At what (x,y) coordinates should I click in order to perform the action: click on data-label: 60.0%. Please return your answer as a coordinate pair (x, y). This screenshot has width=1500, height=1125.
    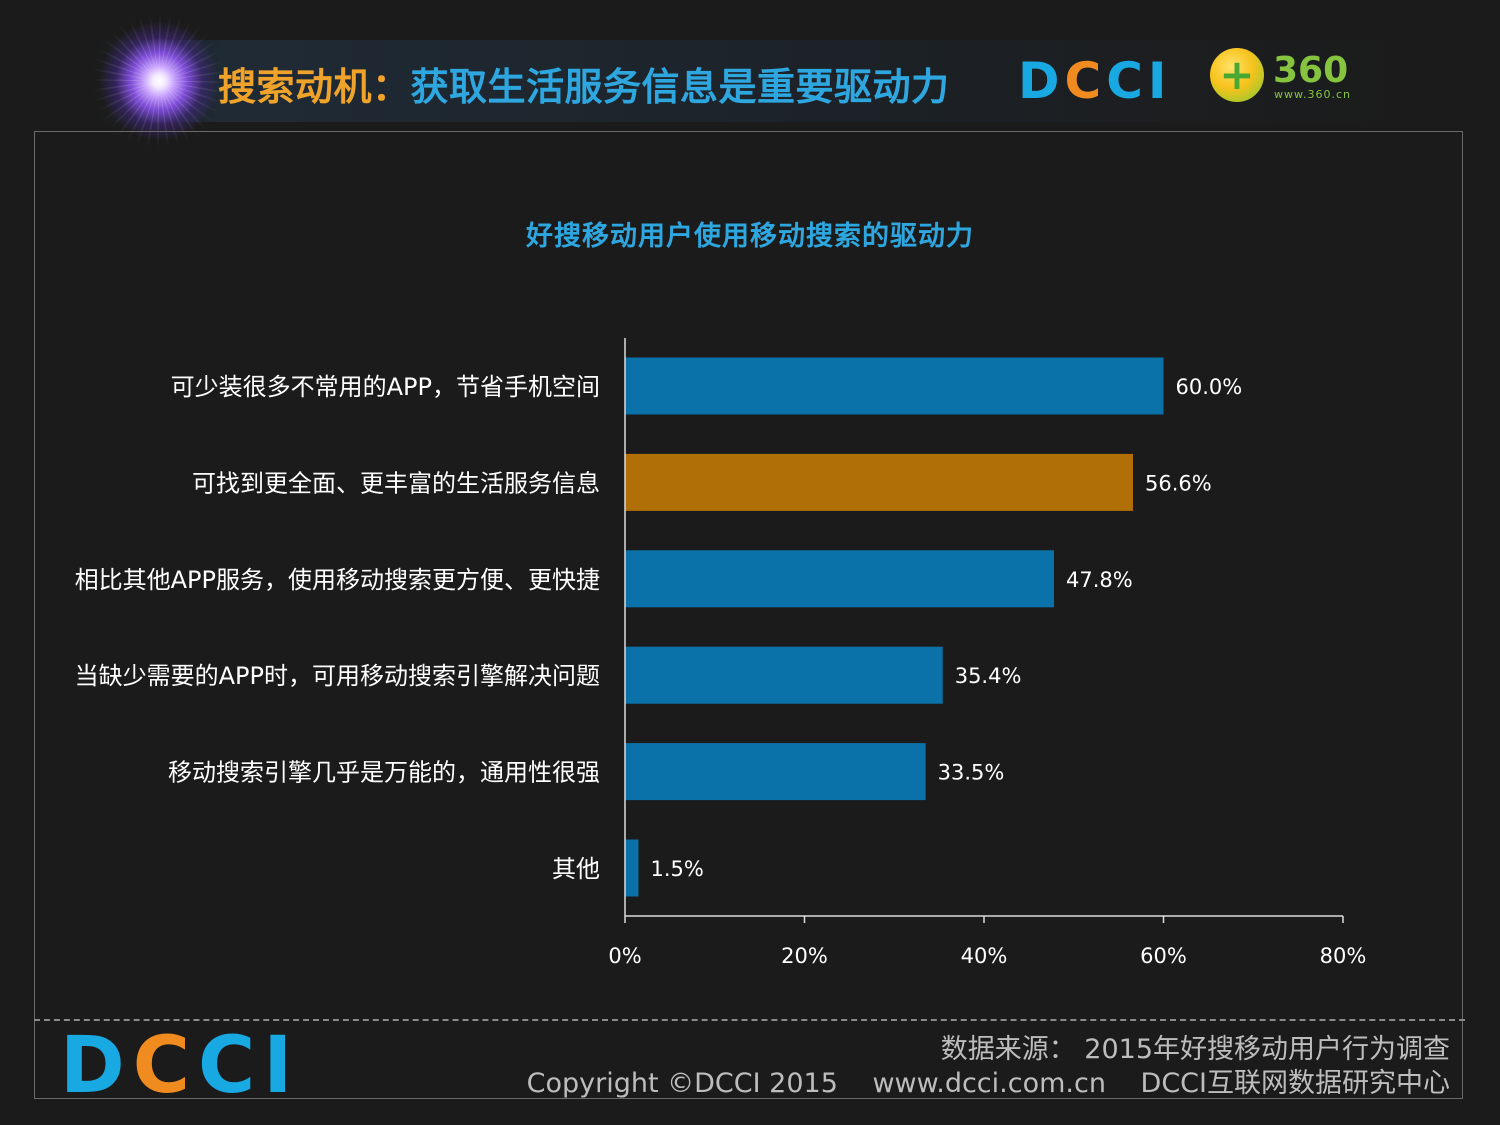
    Looking at the image, I should click on (1209, 387).